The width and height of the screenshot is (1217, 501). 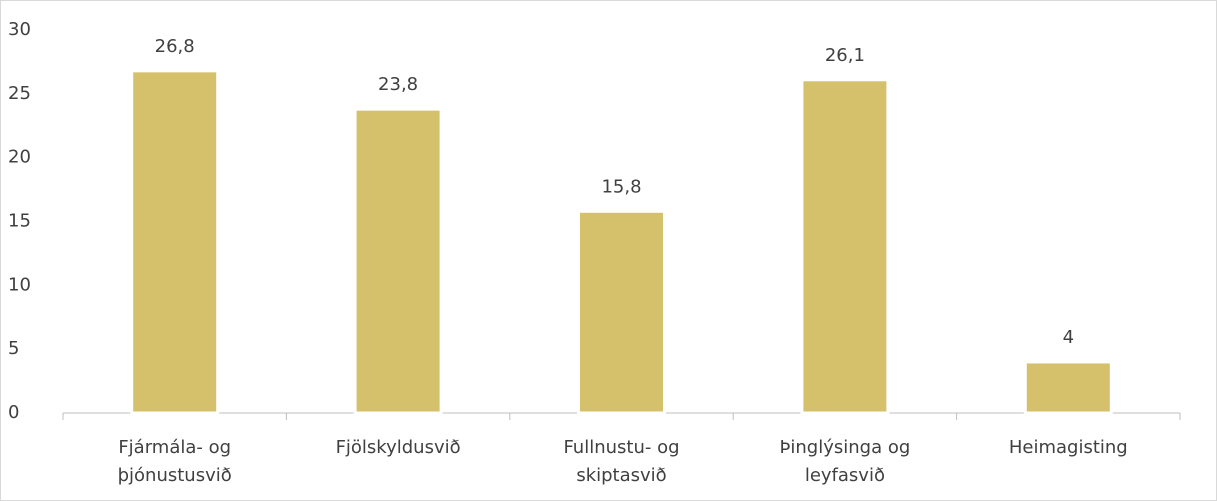 What do you see at coordinates (19, 29) in the screenshot?
I see `y-tick-label: 30` at bounding box center [19, 29].